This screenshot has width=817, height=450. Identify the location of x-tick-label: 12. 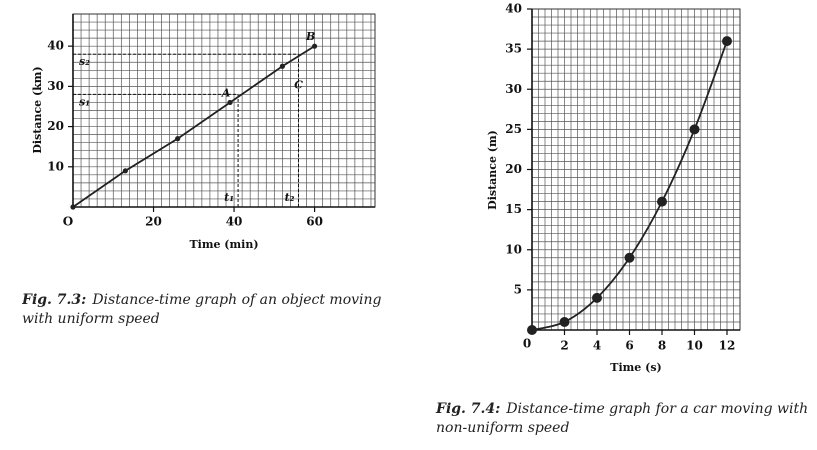
(727, 346).